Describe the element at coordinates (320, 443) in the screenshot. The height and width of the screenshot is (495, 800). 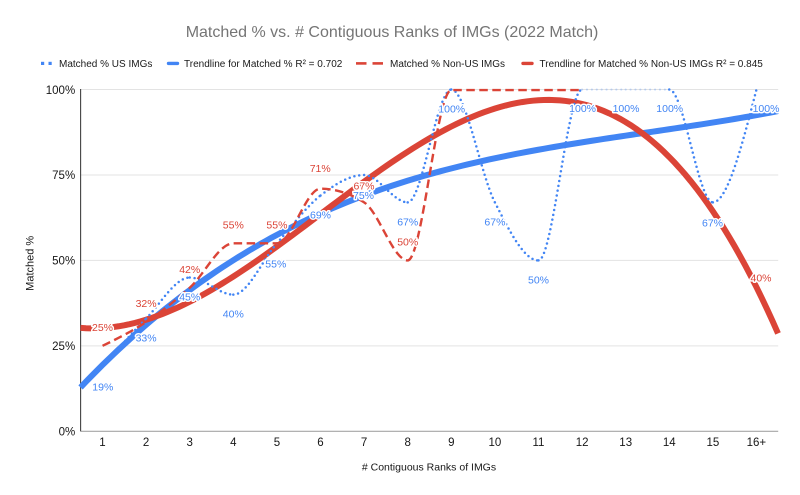
I see `svg-text: 6` at that location.